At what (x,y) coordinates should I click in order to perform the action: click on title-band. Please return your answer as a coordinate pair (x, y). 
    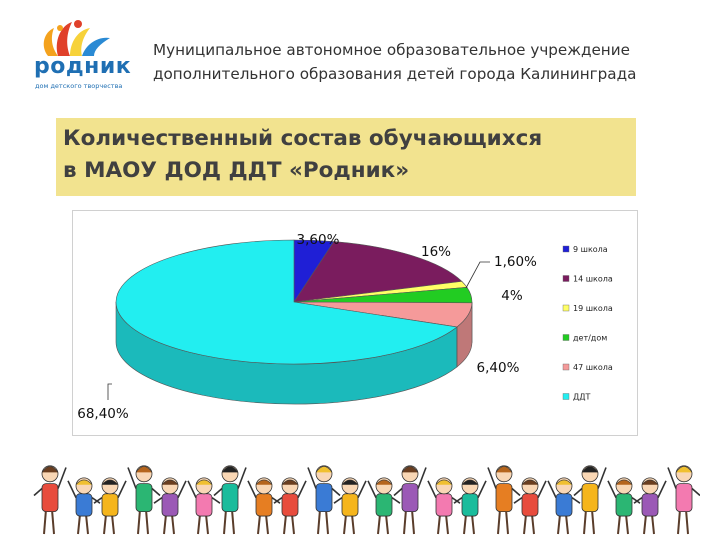
    Looking at the image, I should click on (346, 157).